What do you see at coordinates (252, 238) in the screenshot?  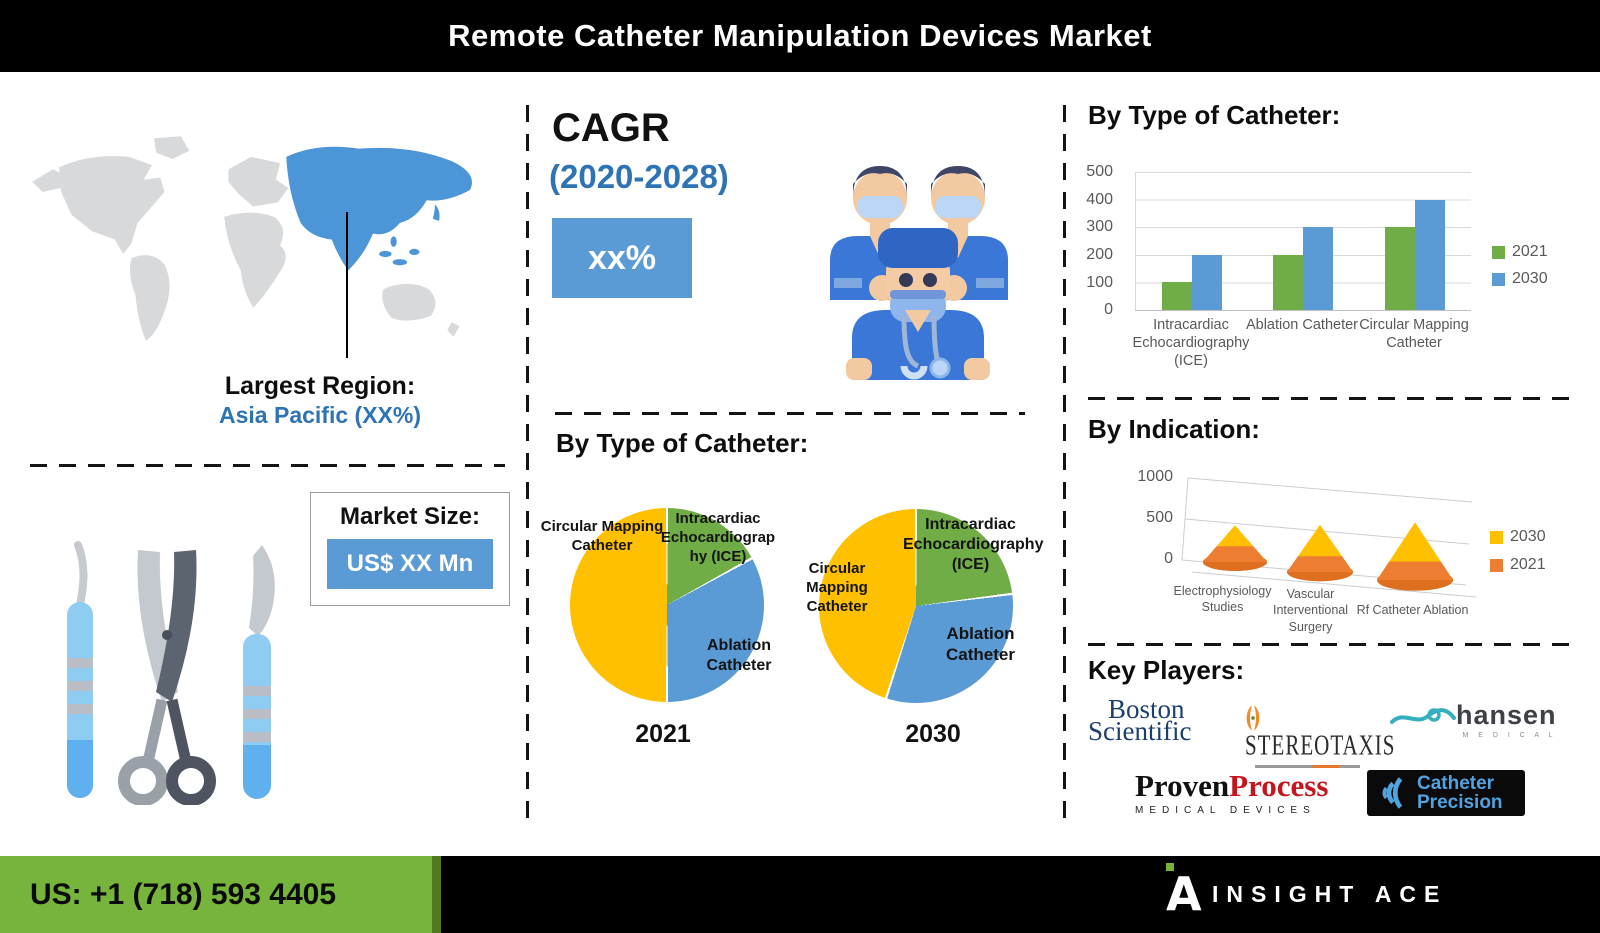 I see `world-map-illustration` at bounding box center [252, 238].